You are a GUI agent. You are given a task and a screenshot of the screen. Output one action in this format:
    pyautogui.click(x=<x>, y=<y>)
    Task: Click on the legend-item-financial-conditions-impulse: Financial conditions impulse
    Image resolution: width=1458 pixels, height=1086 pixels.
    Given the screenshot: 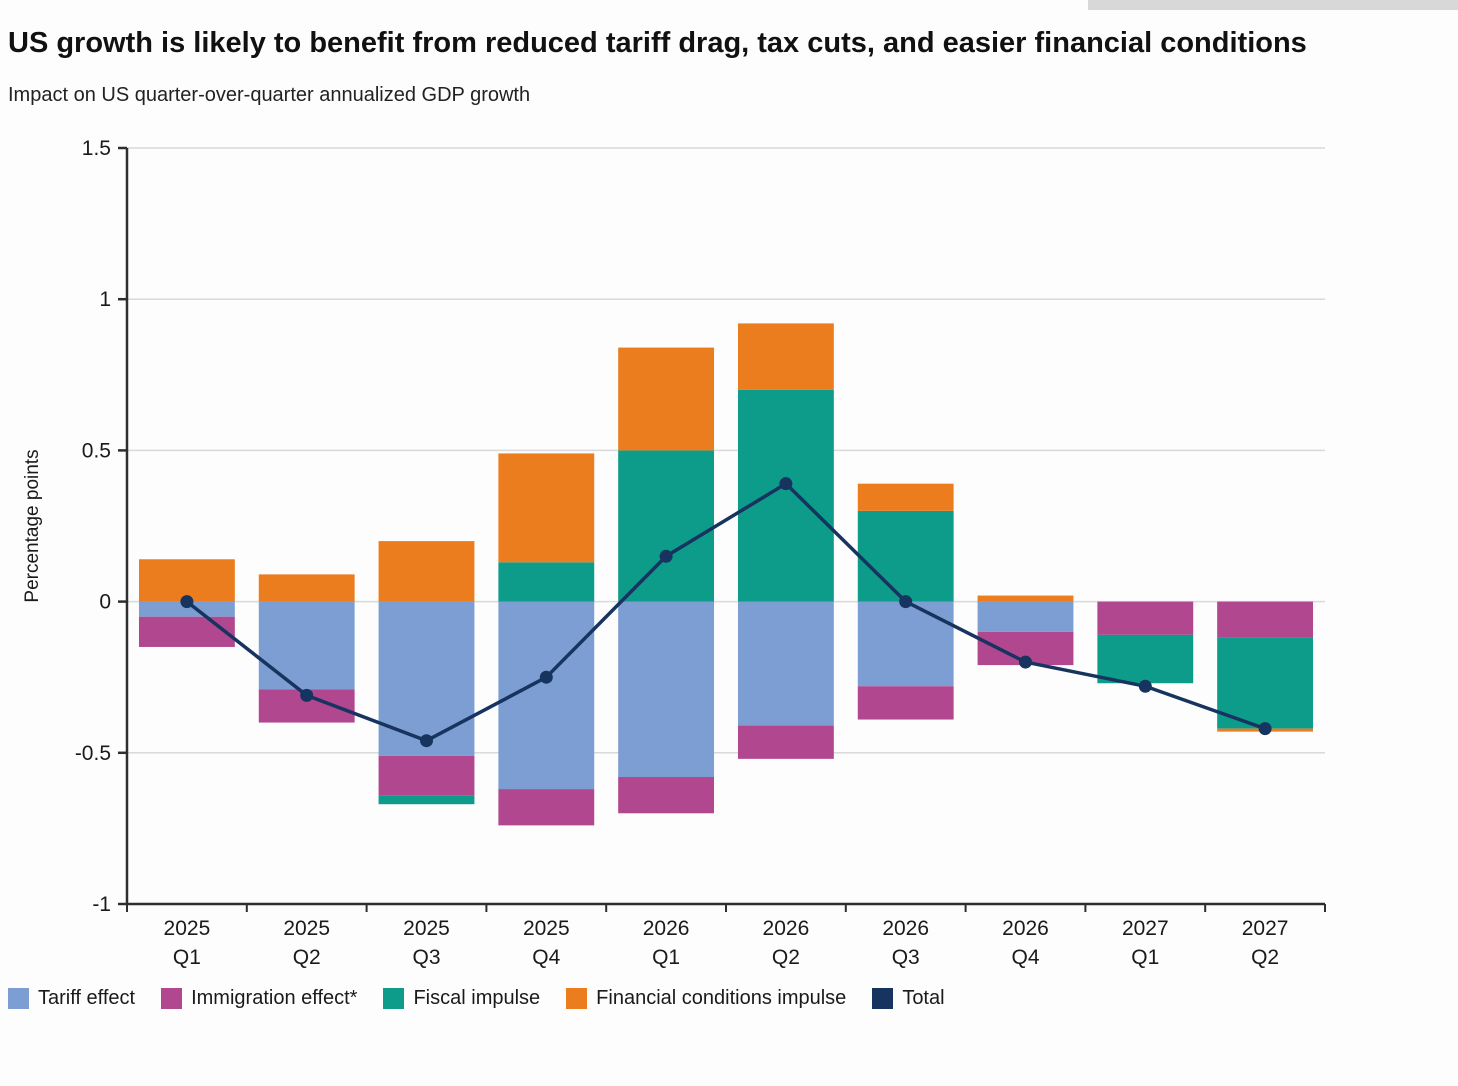 What is the action you would take?
    pyautogui.click(x=706, y=998)
    